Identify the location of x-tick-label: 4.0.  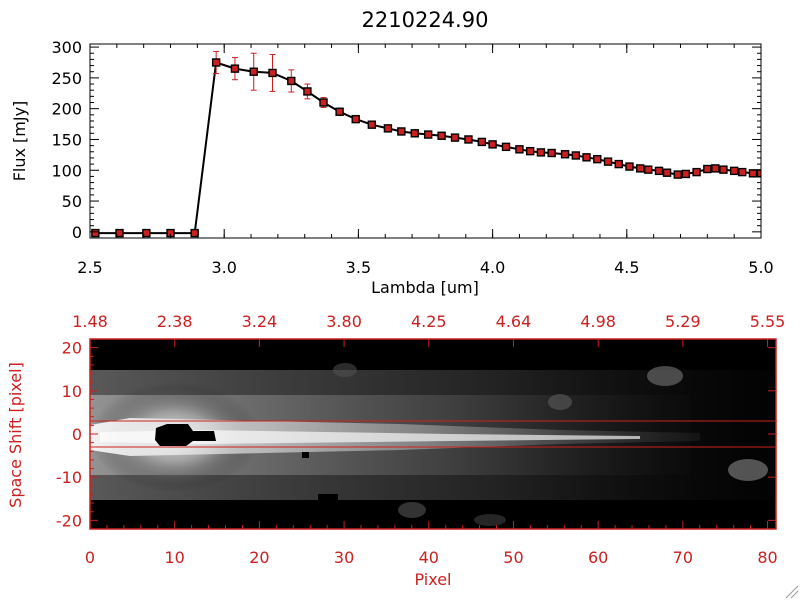
(492, 267).